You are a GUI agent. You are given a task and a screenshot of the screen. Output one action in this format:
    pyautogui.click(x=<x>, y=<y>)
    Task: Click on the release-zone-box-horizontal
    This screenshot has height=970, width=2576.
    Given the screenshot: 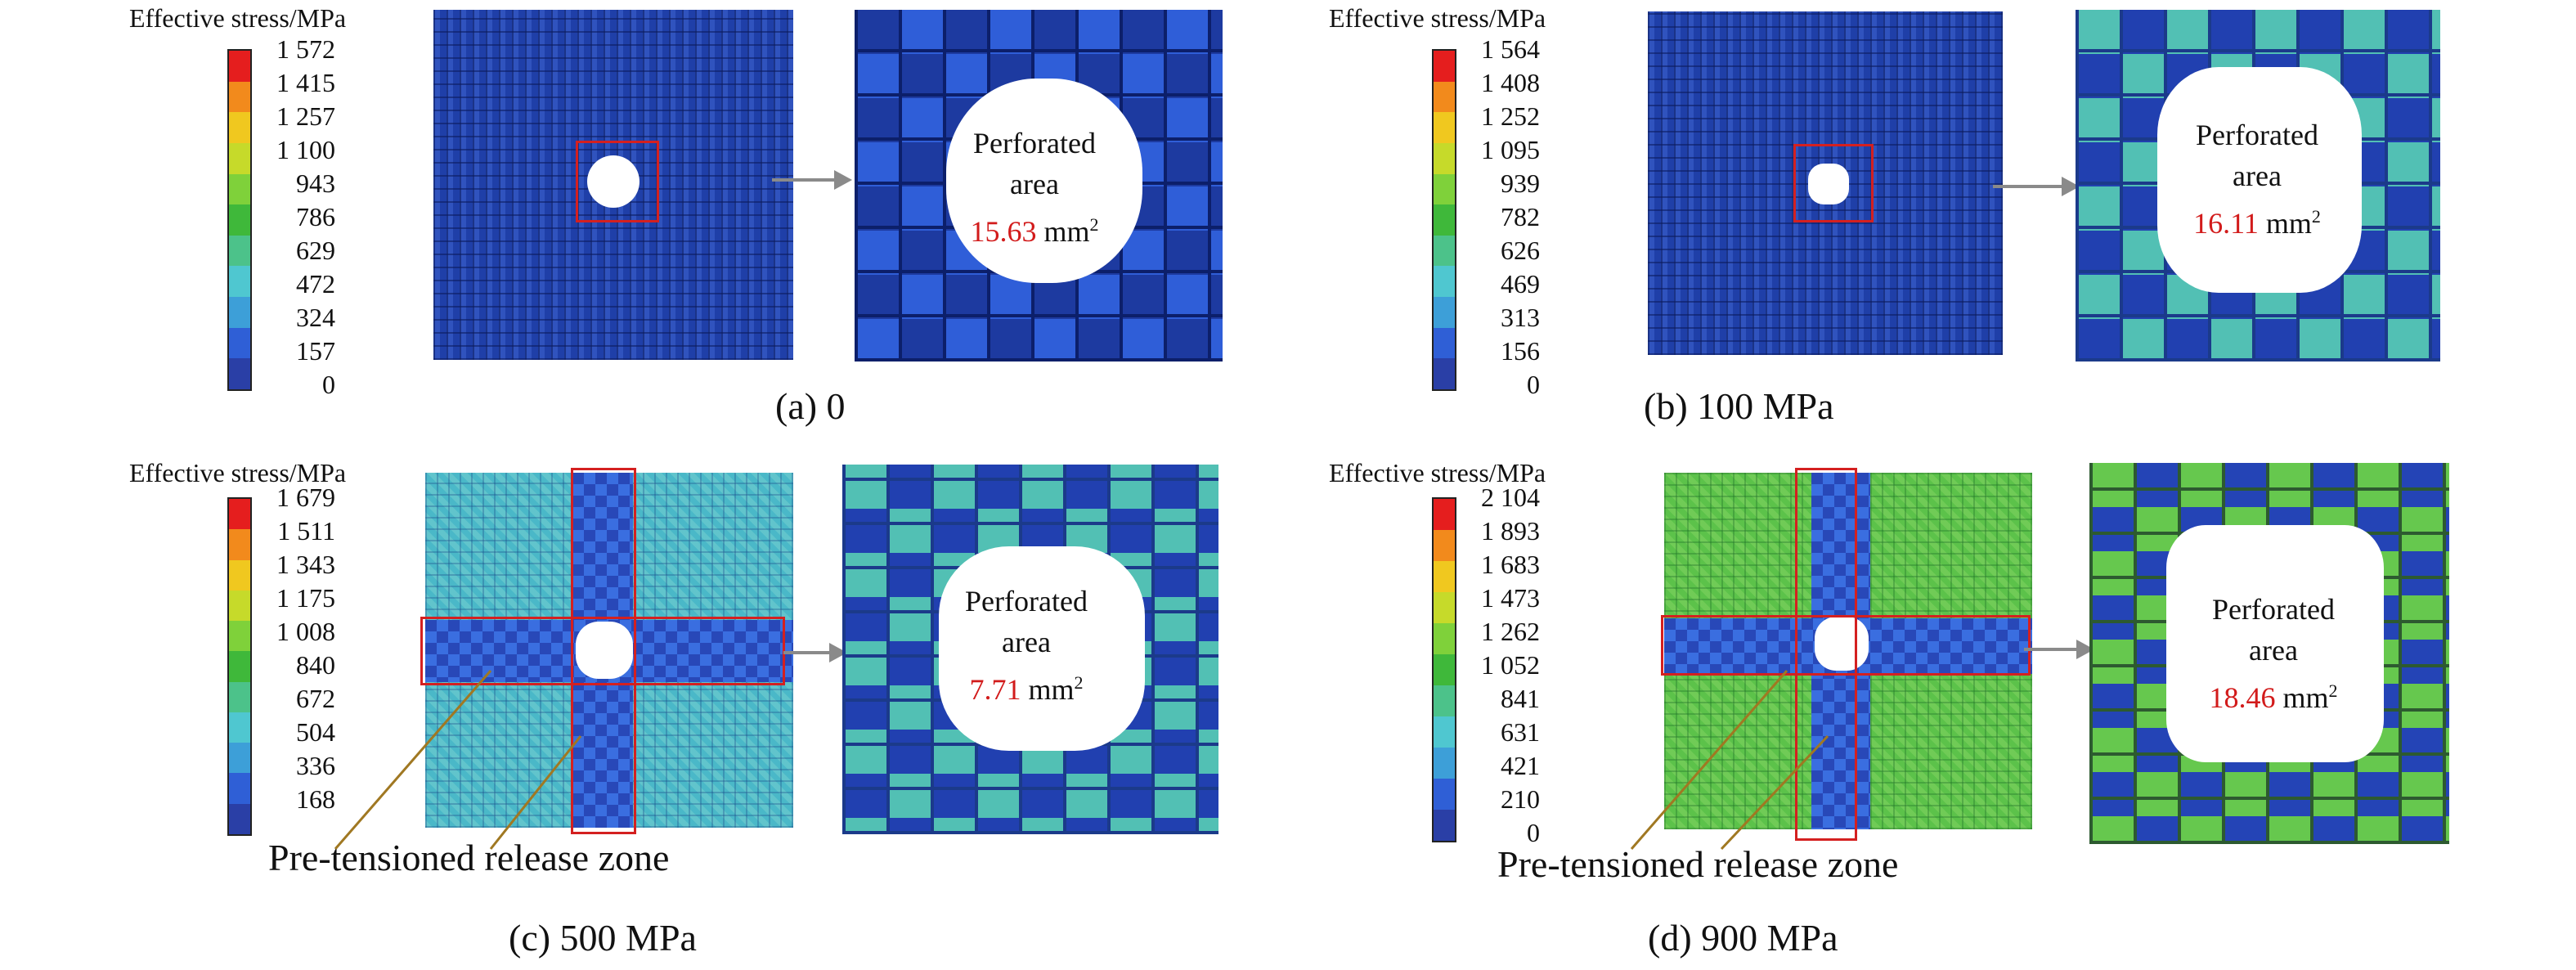 What is the action you would take?
    pyautogui.click(x=1846, y=645)
    